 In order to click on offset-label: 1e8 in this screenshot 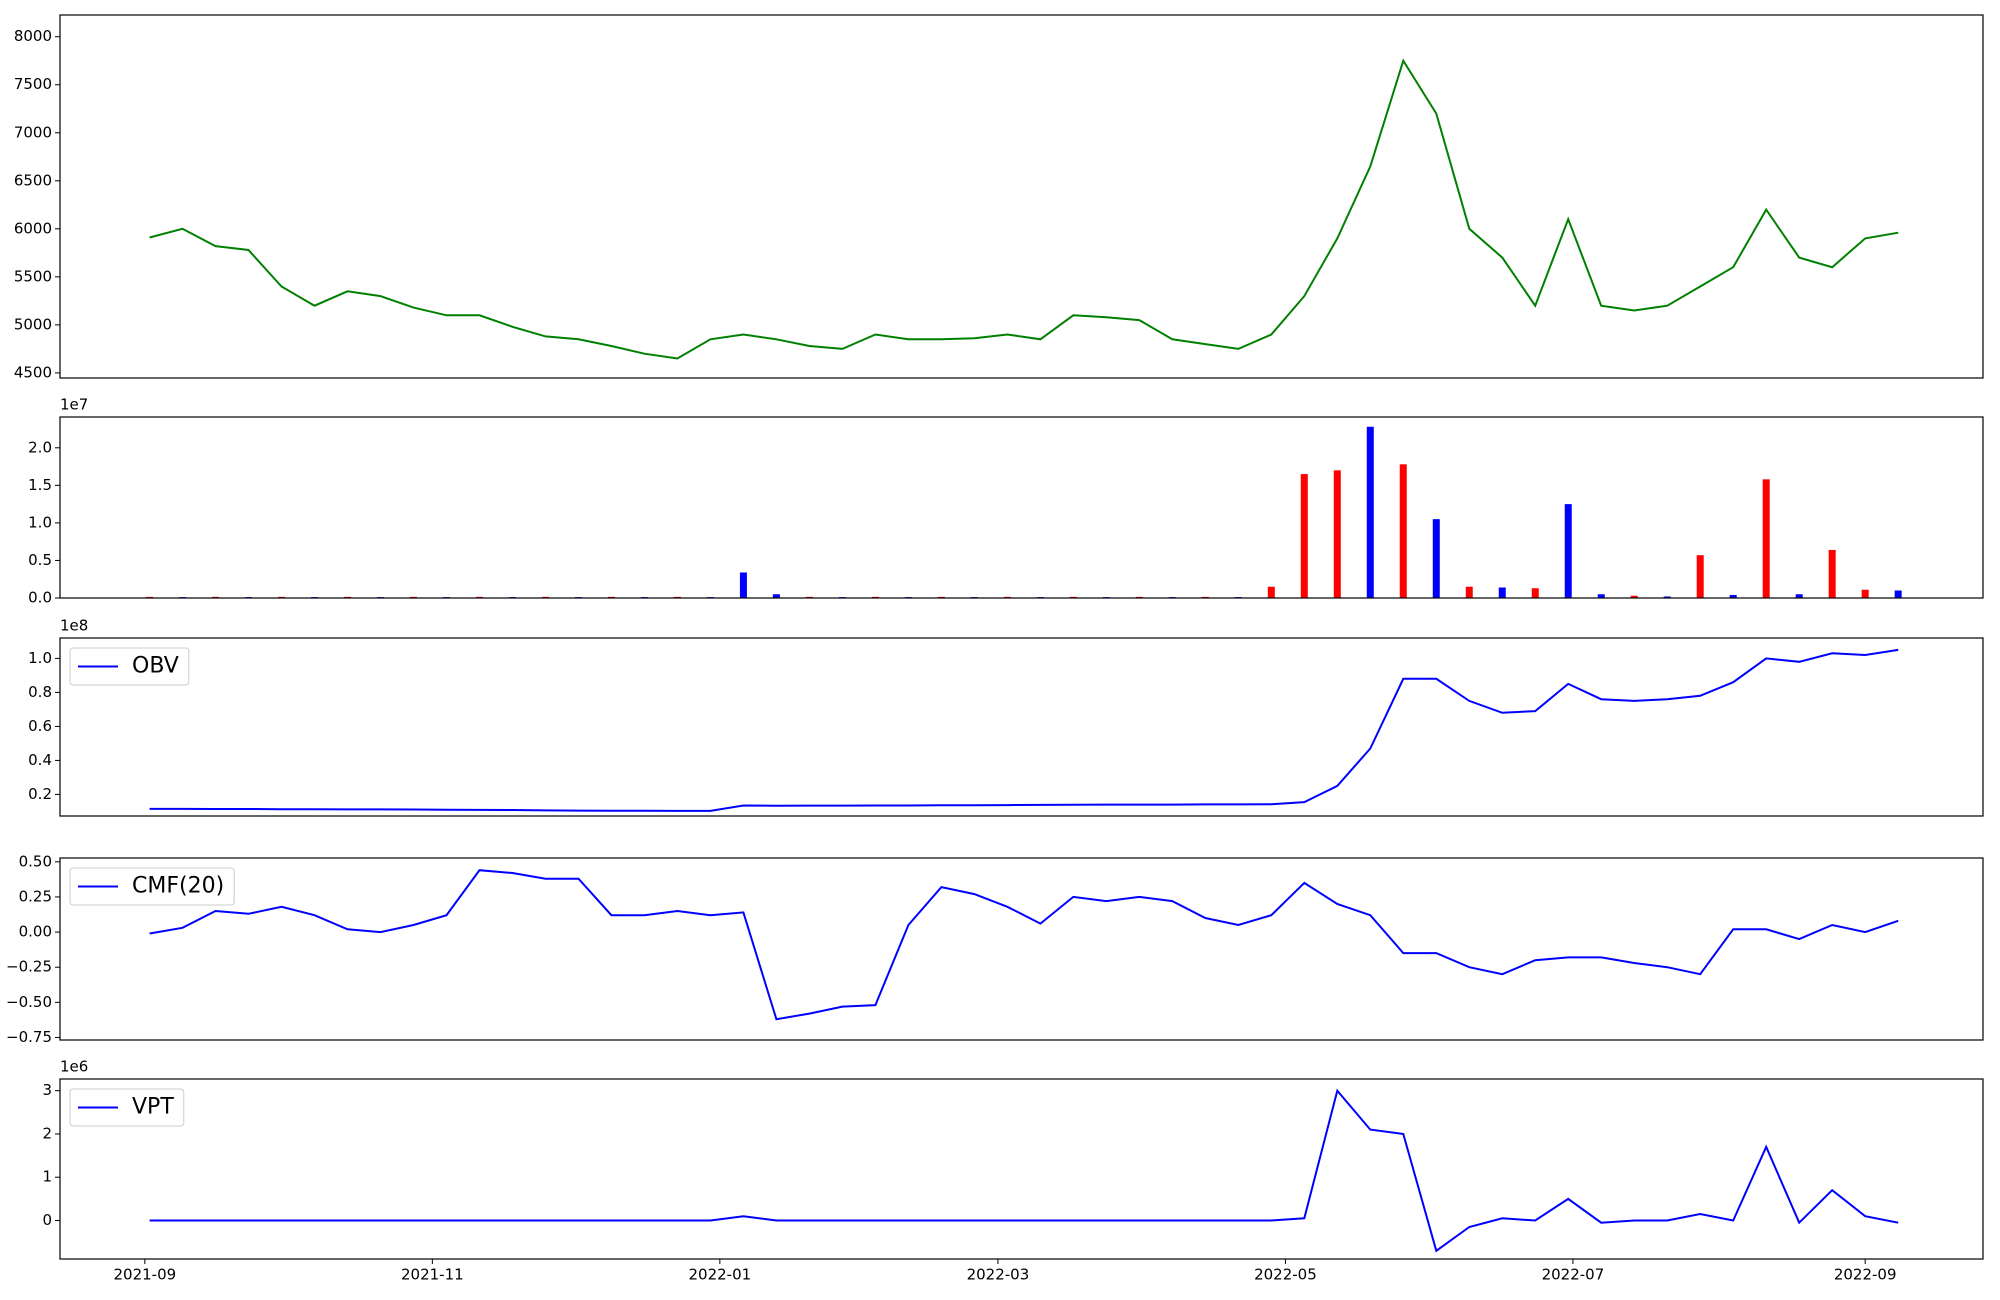, I will do `click(74, 626)`.